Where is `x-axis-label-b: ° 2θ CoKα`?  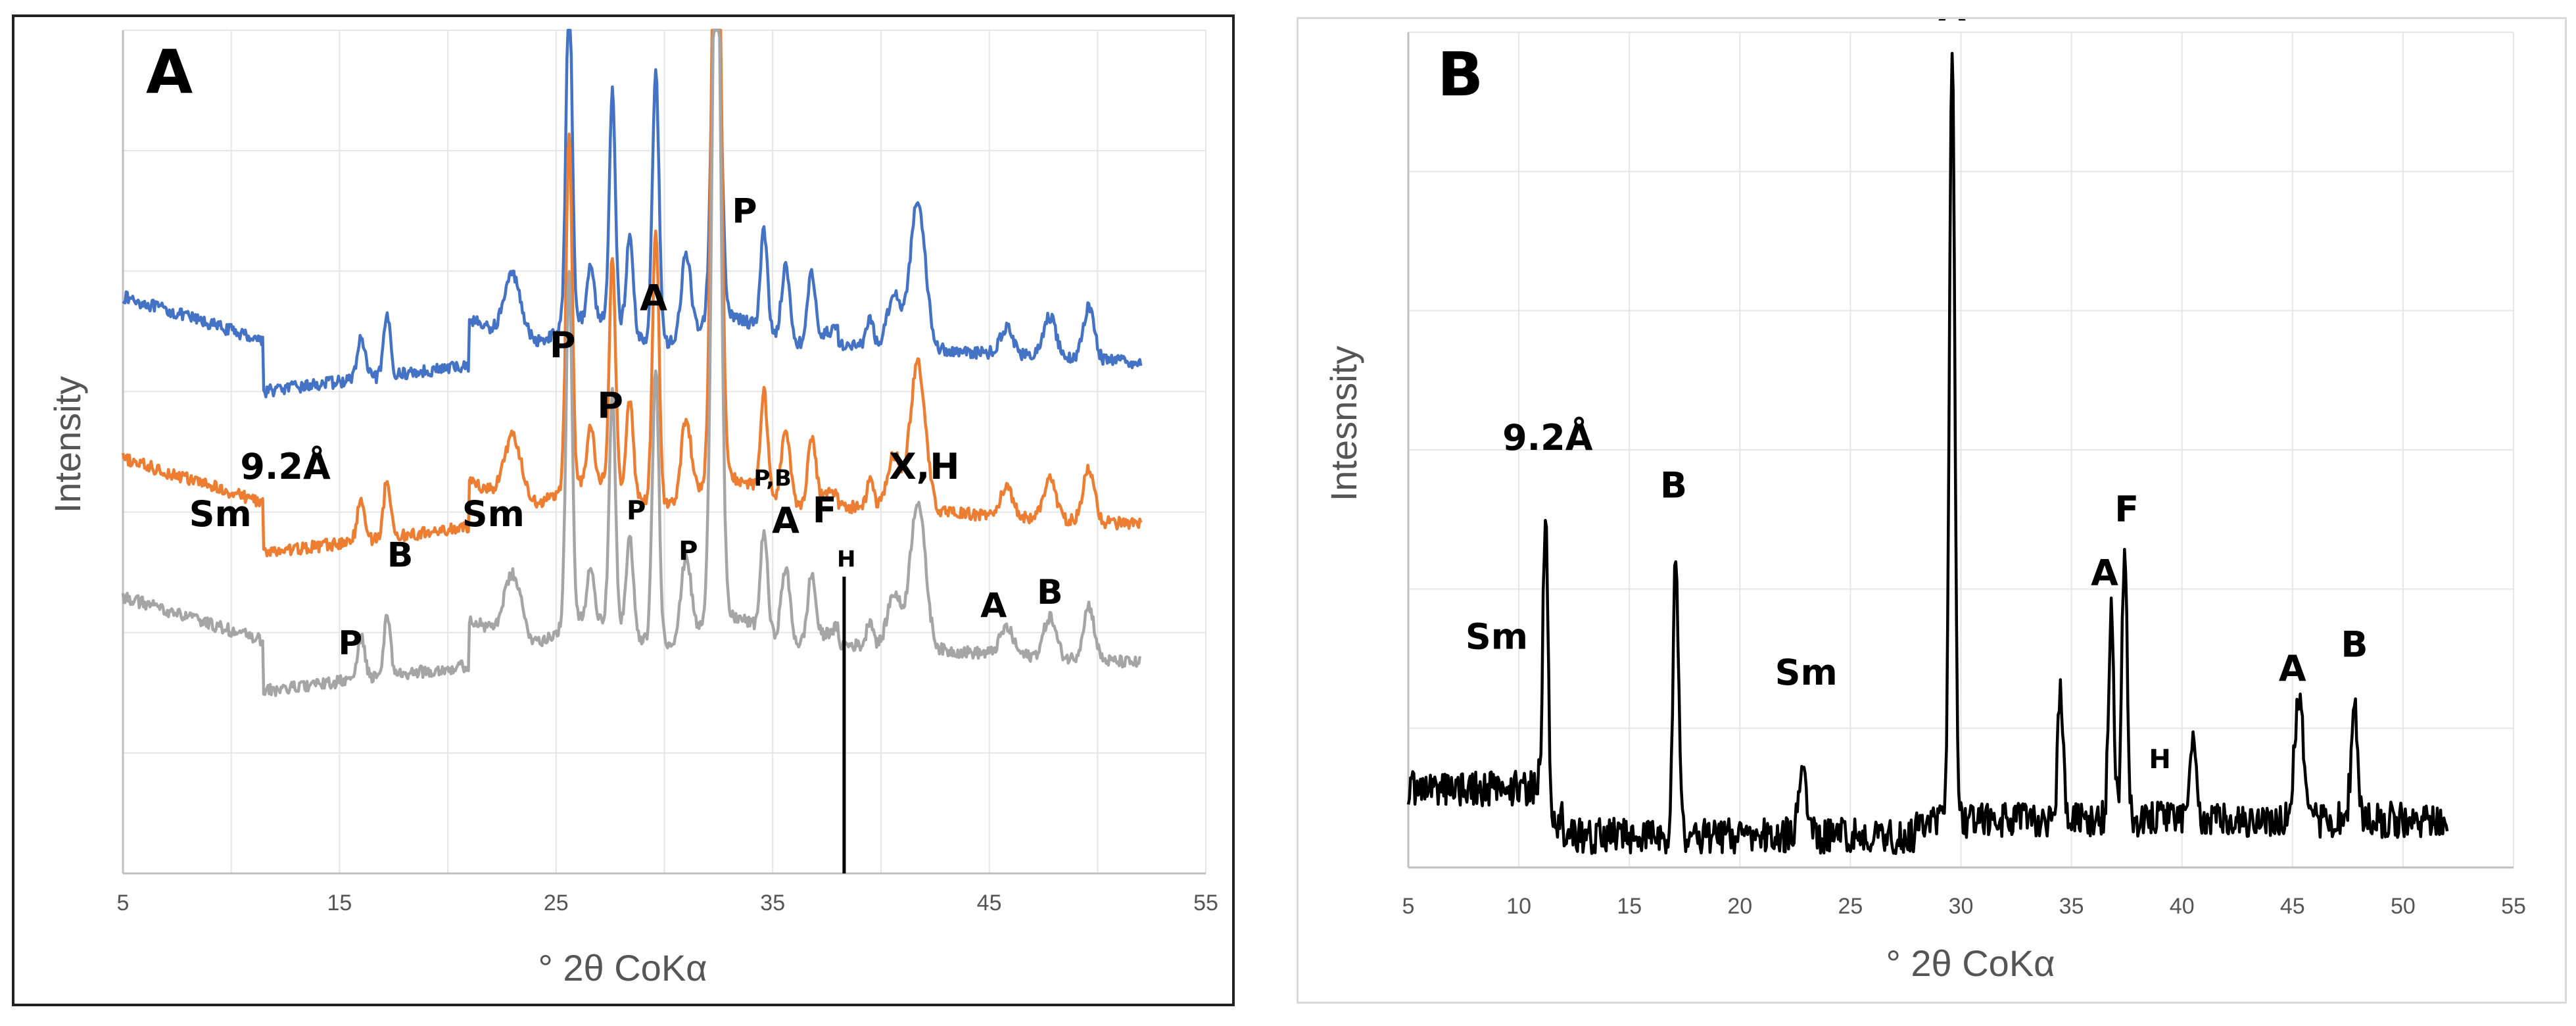 x-axis-label-b: ° 2θ CoKα is located at coordinates (1971, 963).